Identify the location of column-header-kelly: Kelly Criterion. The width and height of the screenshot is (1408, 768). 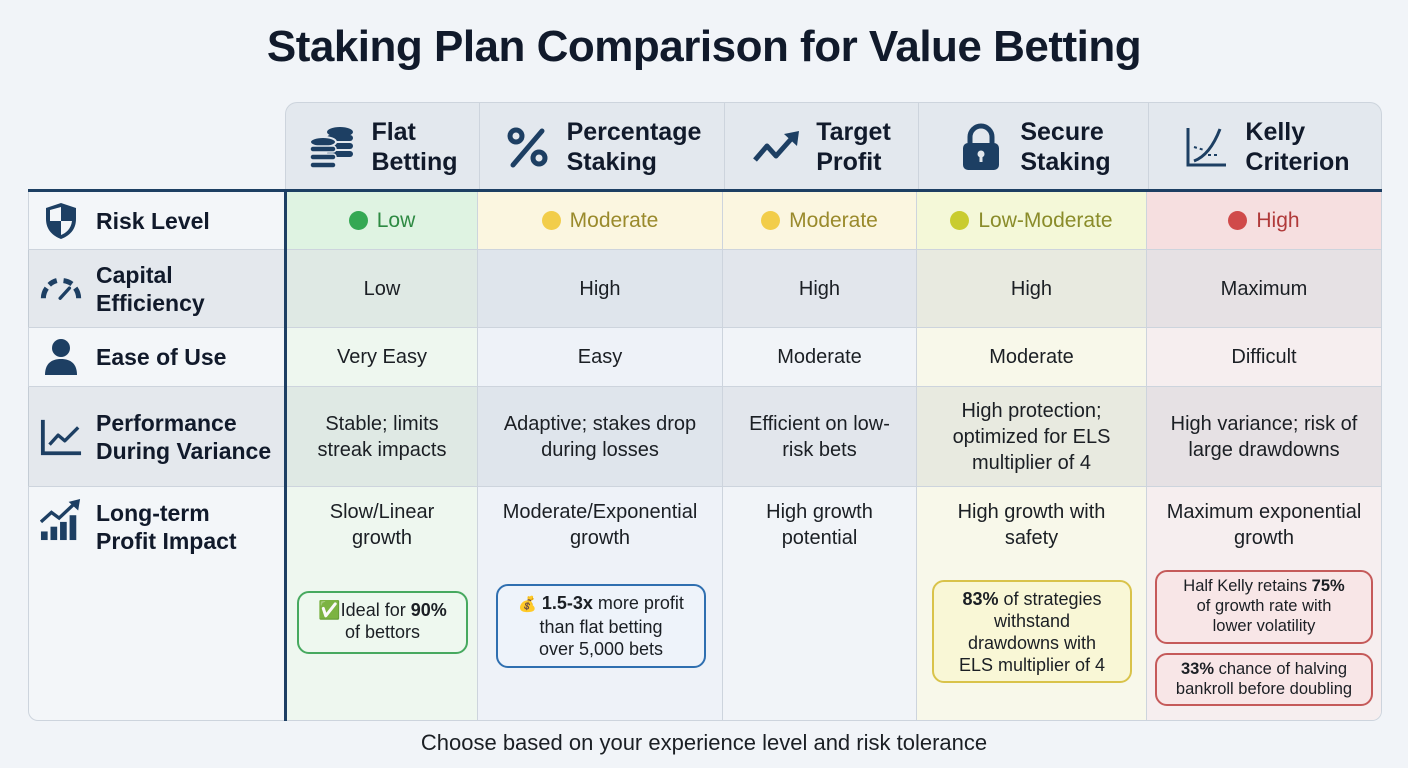
(1265, 147).